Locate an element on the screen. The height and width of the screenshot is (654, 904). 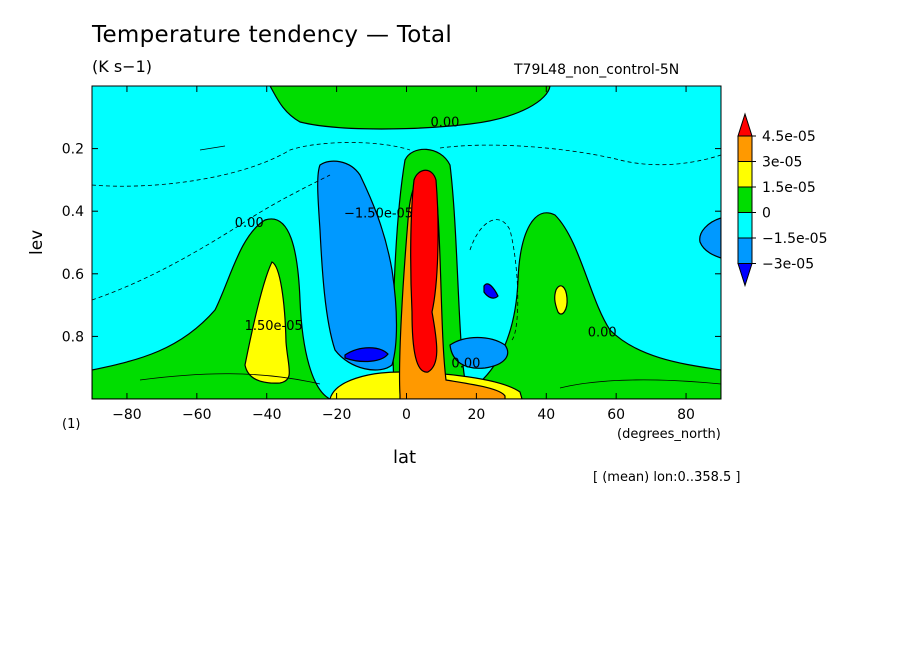
field-negative-core-north is located at coordinates (491, 291).